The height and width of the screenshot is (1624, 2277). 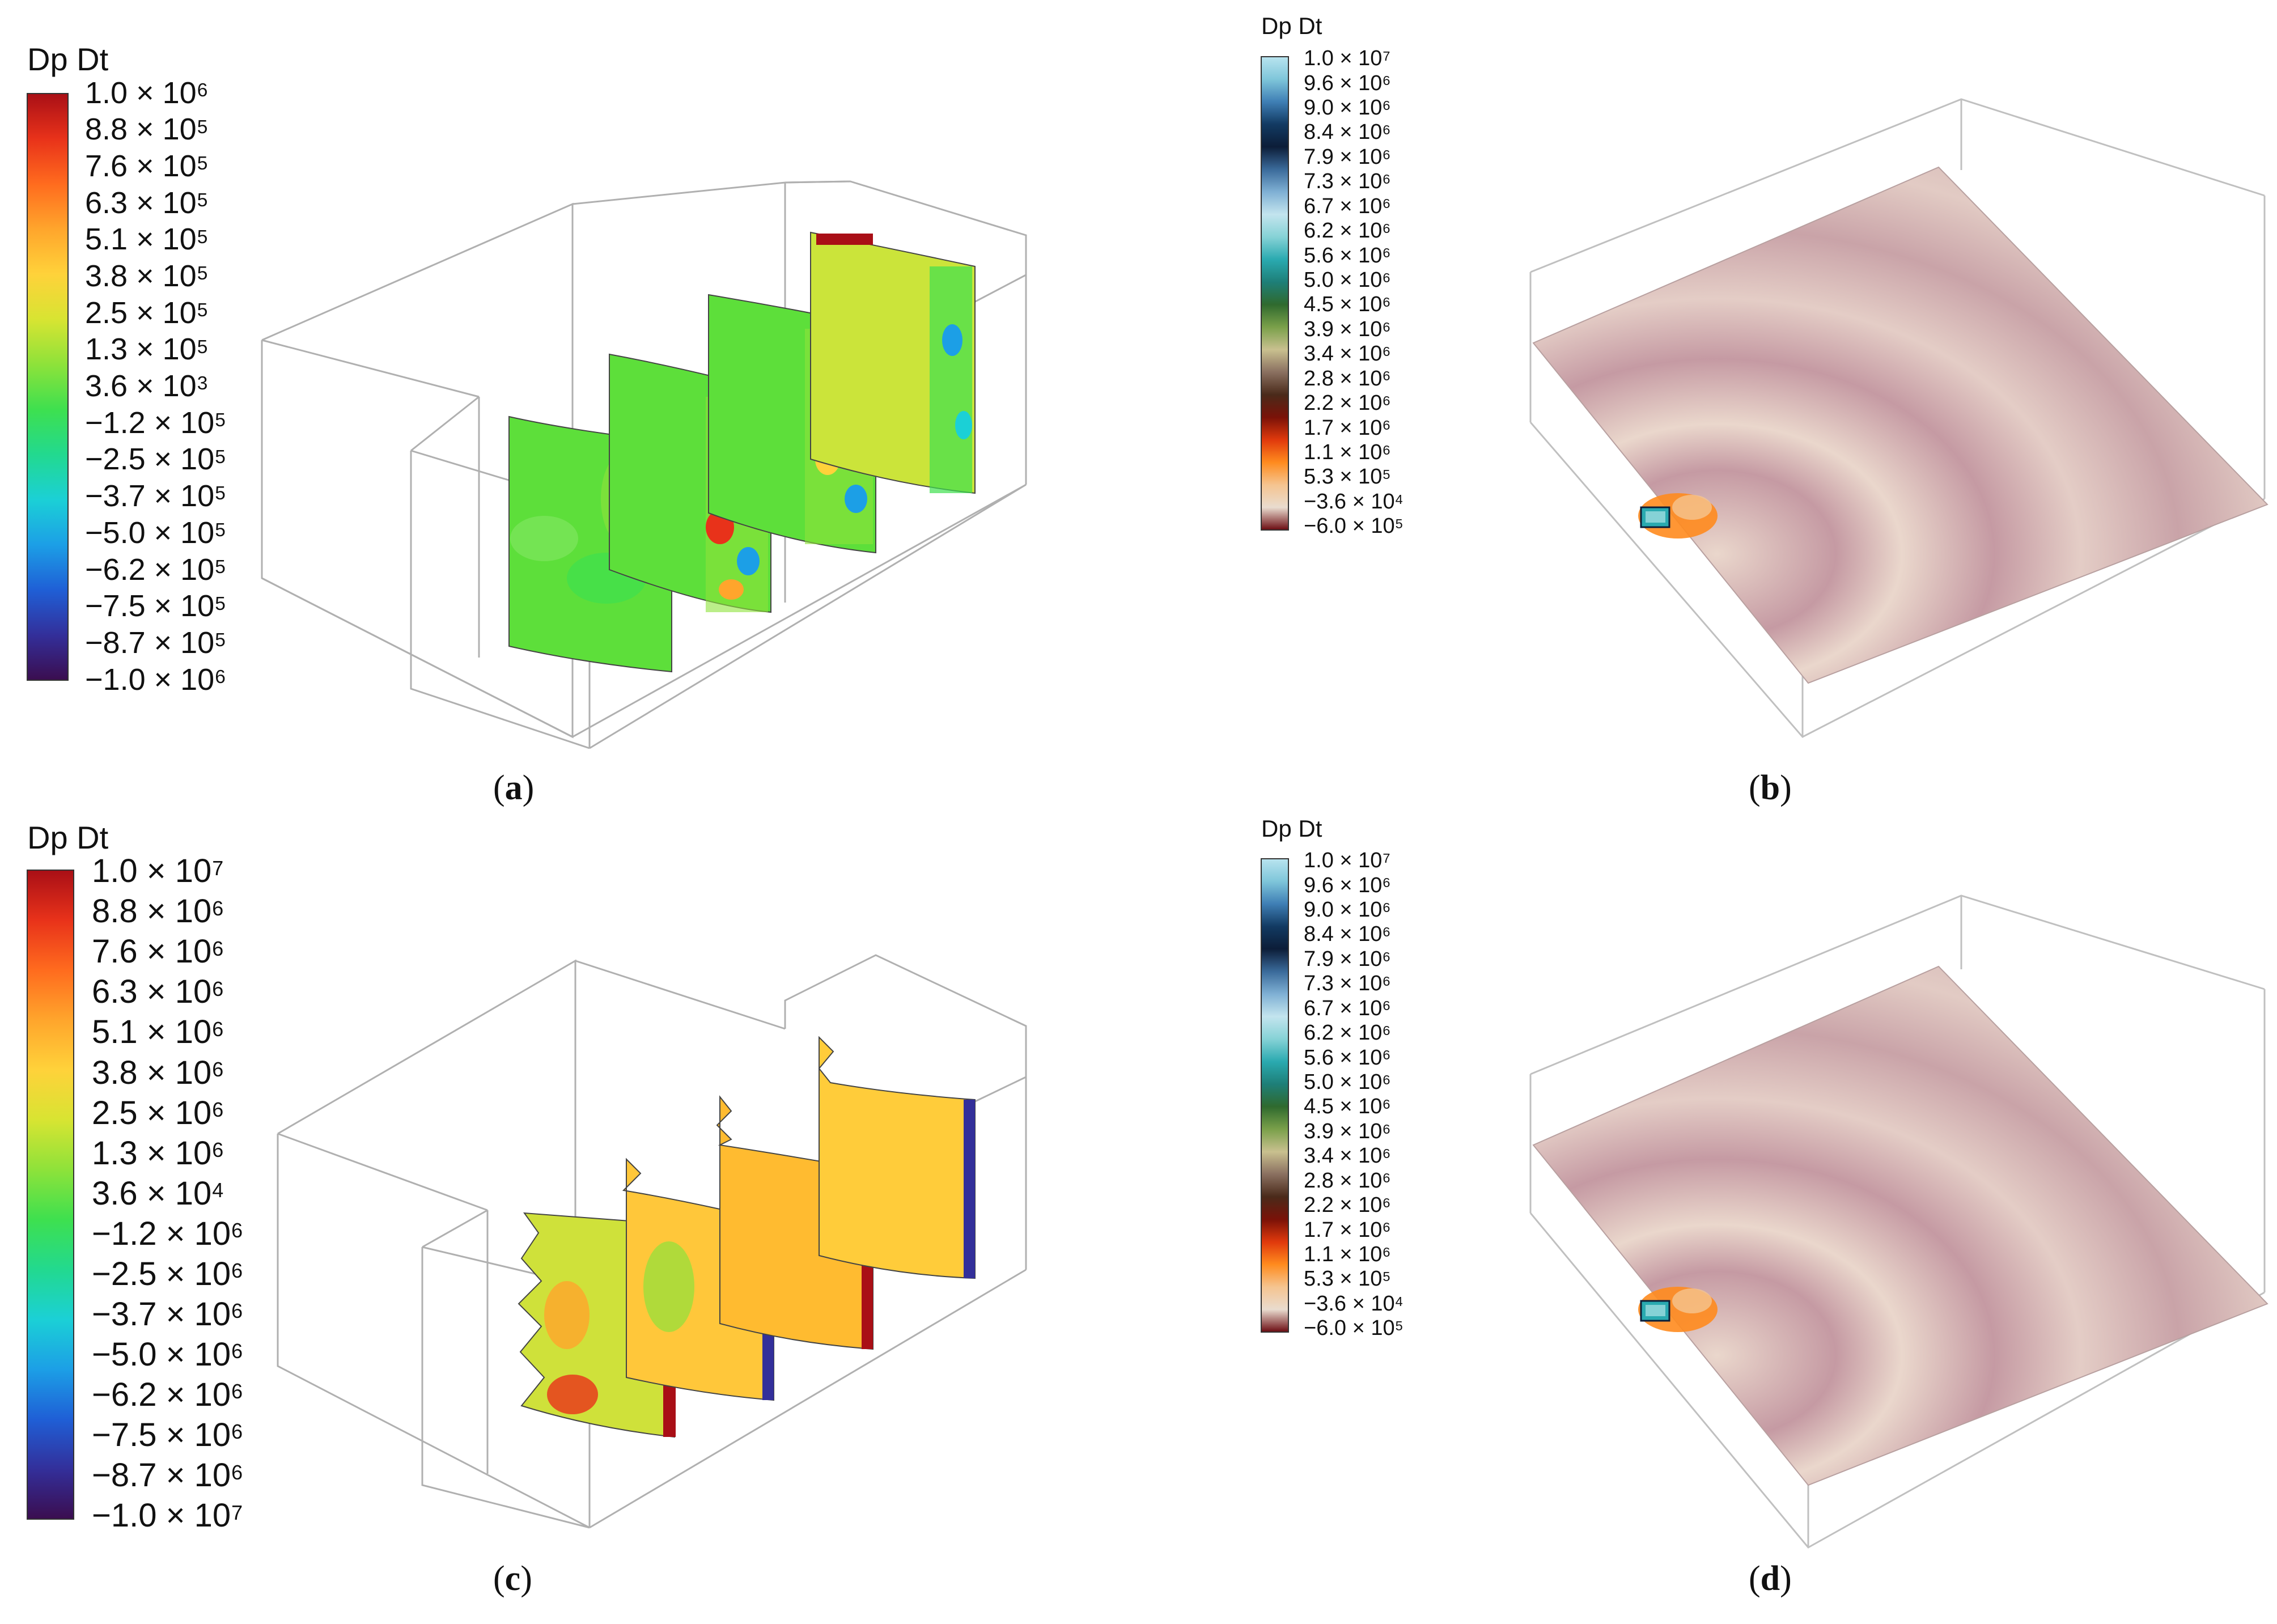 What do you see at coordinates (652, 1241) in the screenshot?
I see `domain-3d-c` at bounding box center [652, 1241].